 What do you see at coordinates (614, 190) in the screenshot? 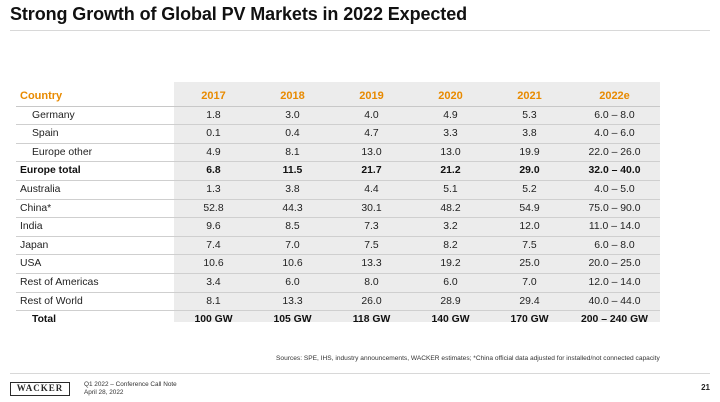
I see `cell-value: 4.0 – 5.0` at bounding box center [614, 190].